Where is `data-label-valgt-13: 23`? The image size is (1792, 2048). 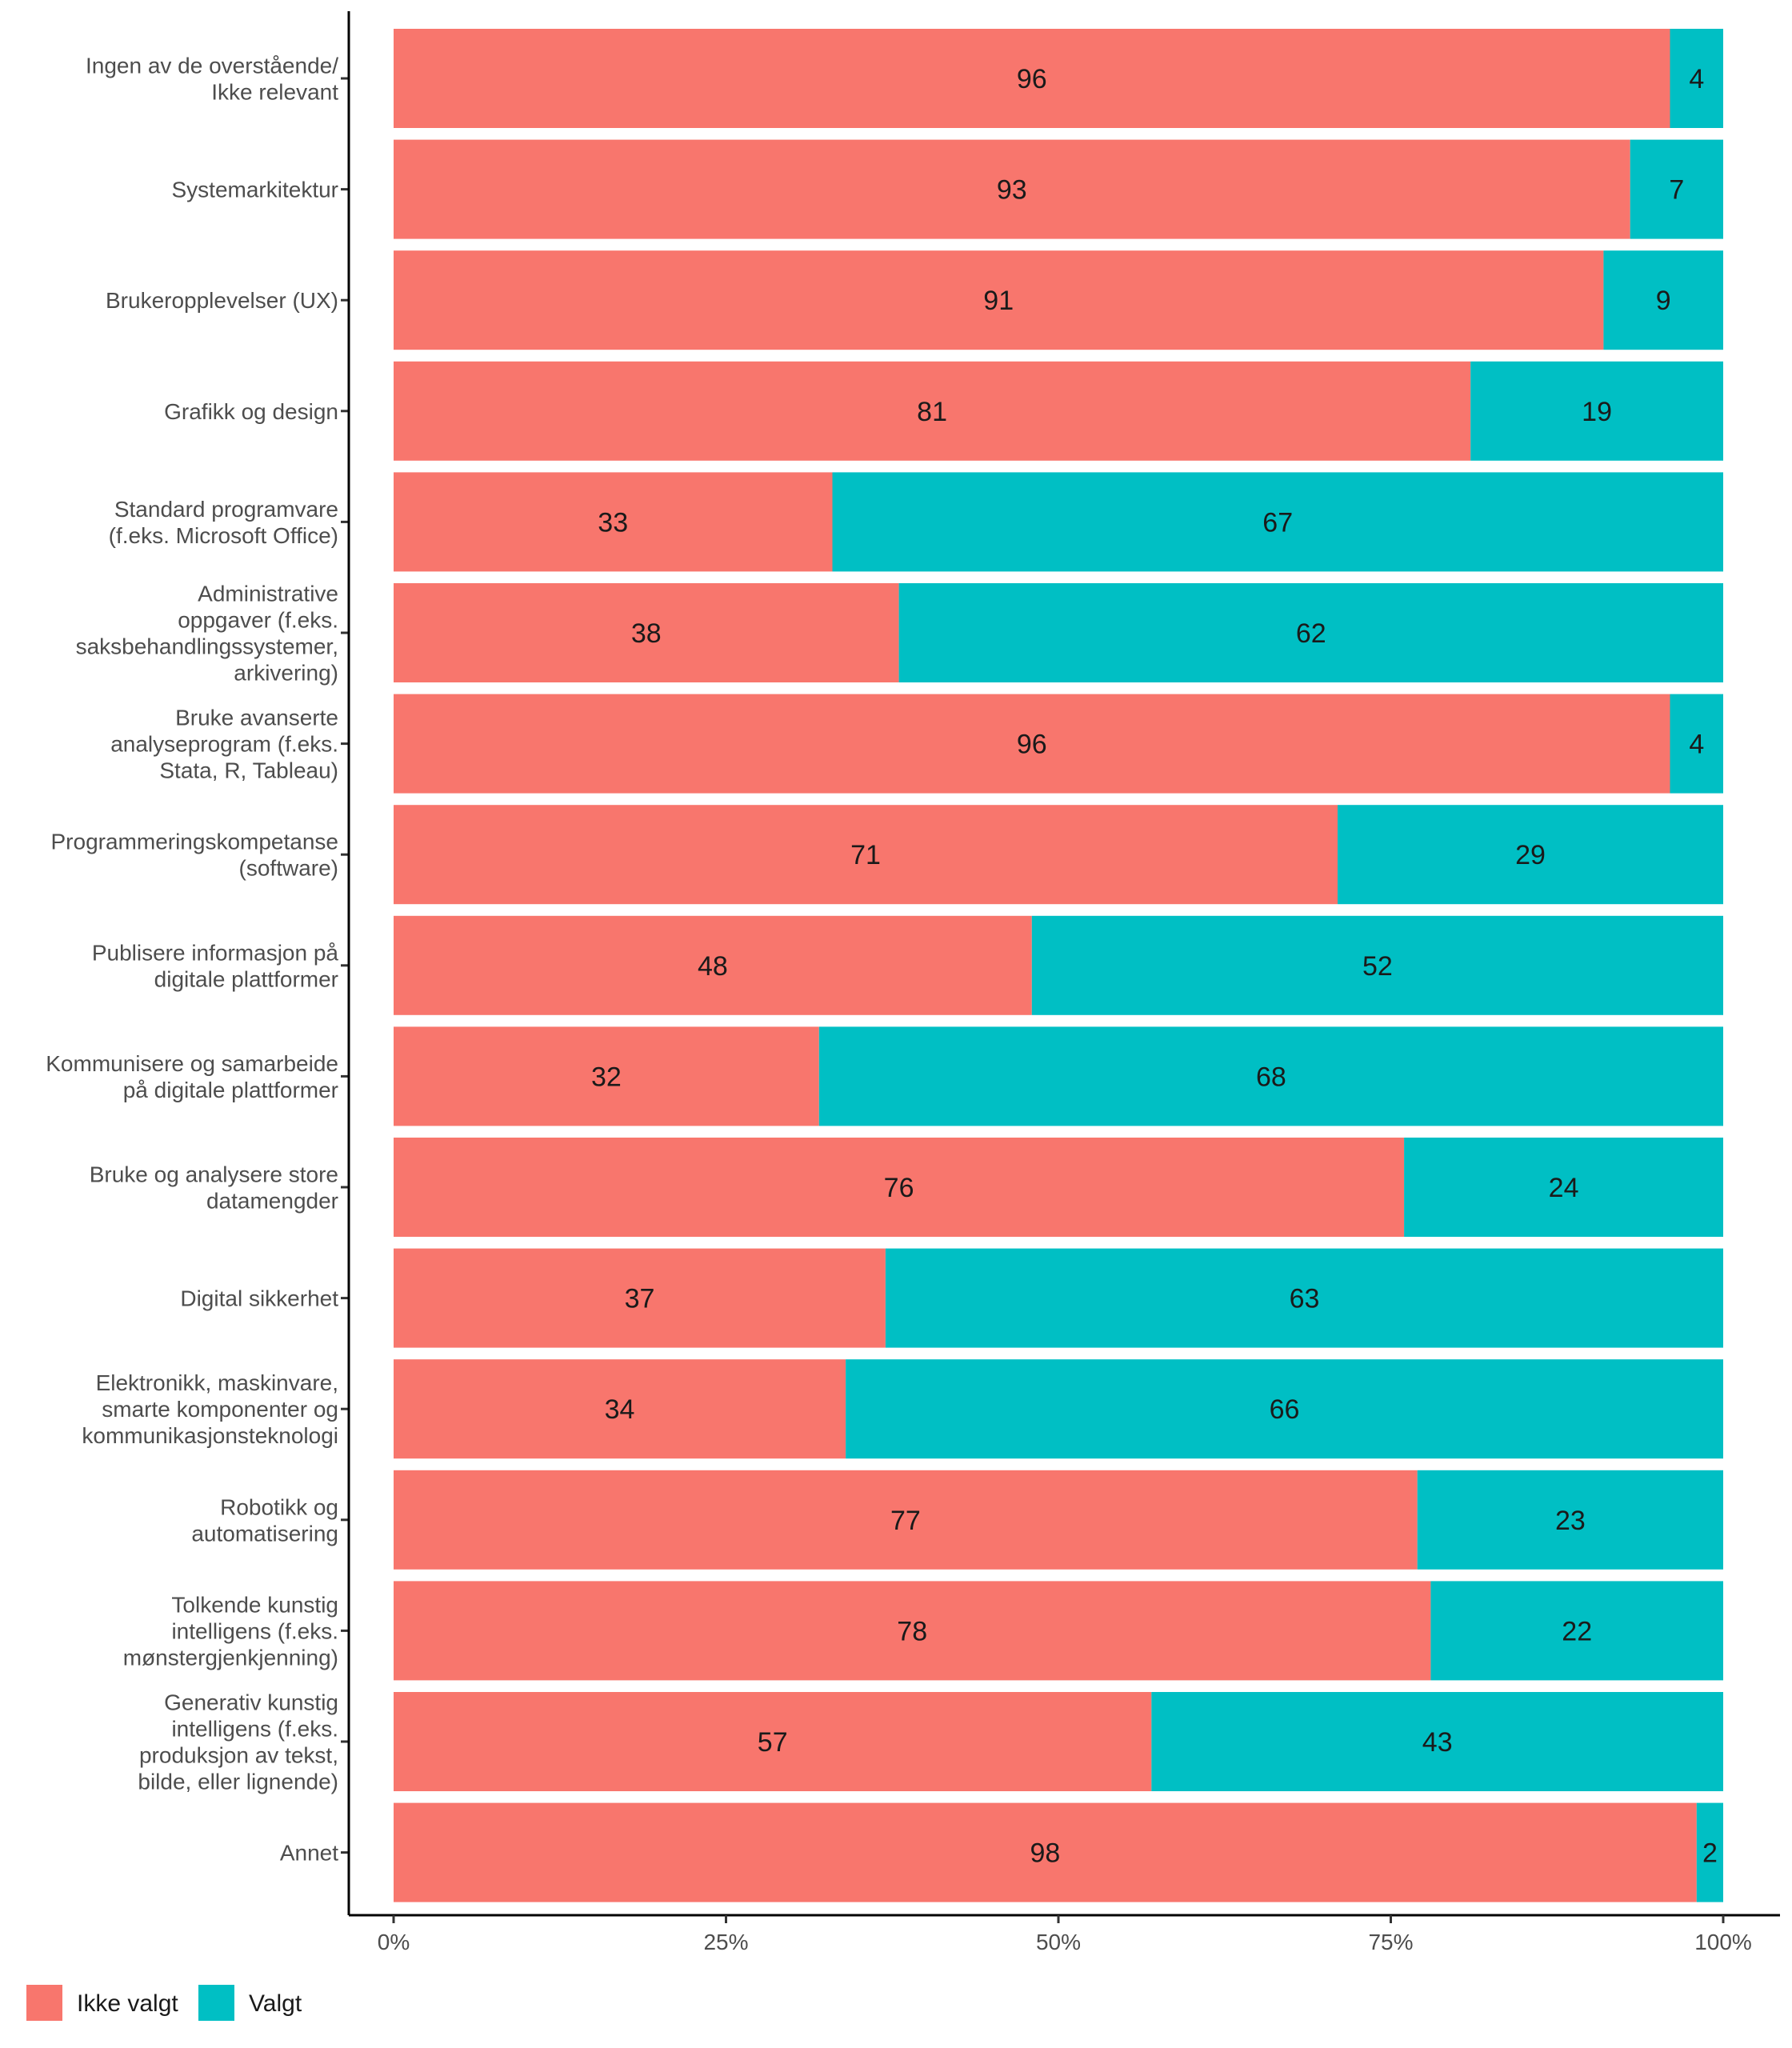
data-label-valgt-13: 23 is located at coordinates (1570, 1521).